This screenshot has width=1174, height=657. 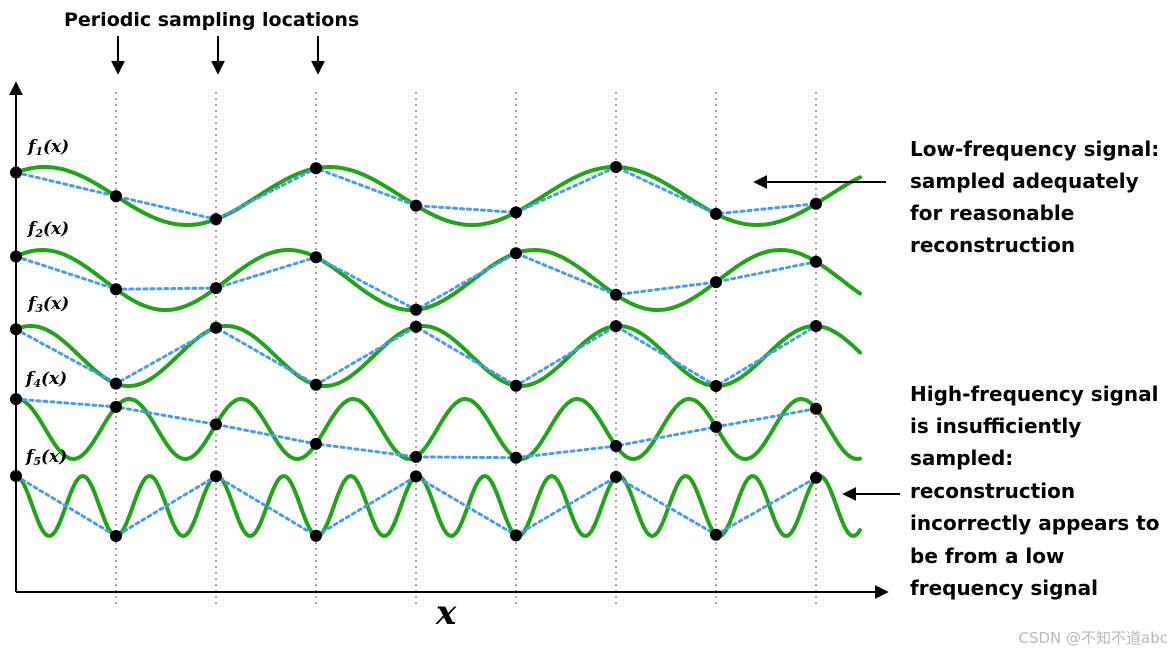 I want to click on high-note-line-5: incorrectly appears to, so click(x=1034, y=523).